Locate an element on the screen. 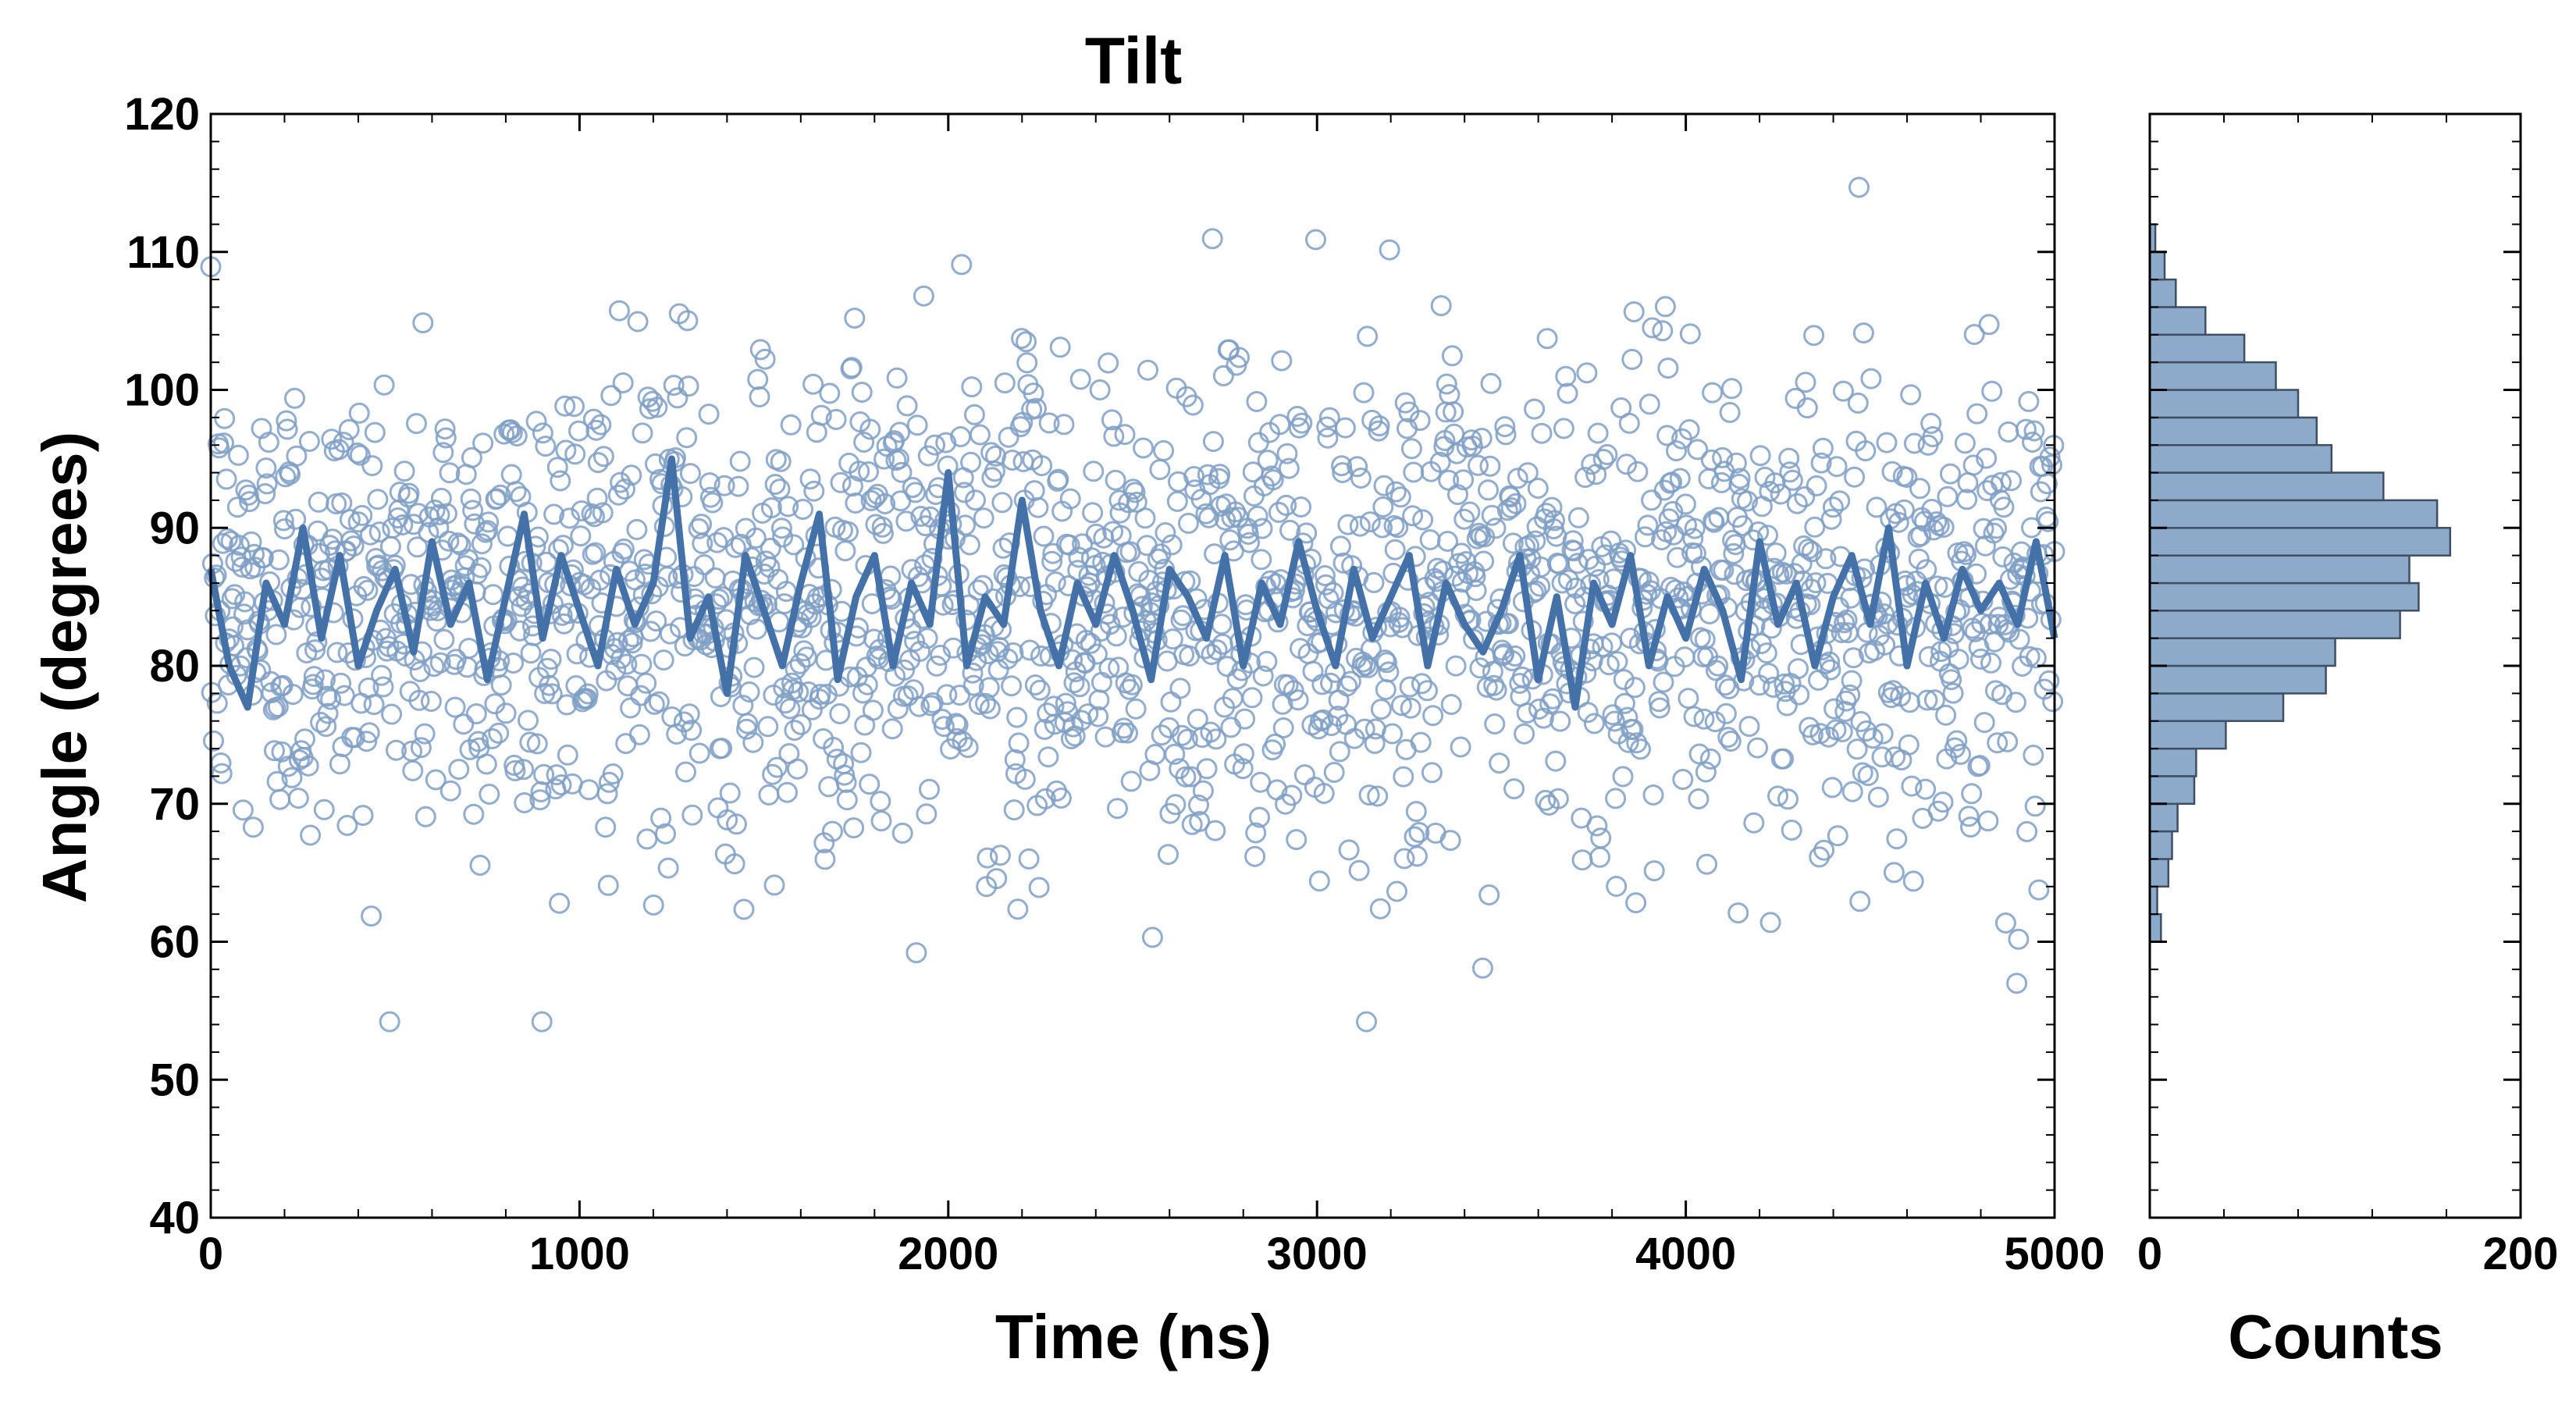 The image size is (2576, 1405). y-tick-label: 80 is located at coordinates (174, 667).